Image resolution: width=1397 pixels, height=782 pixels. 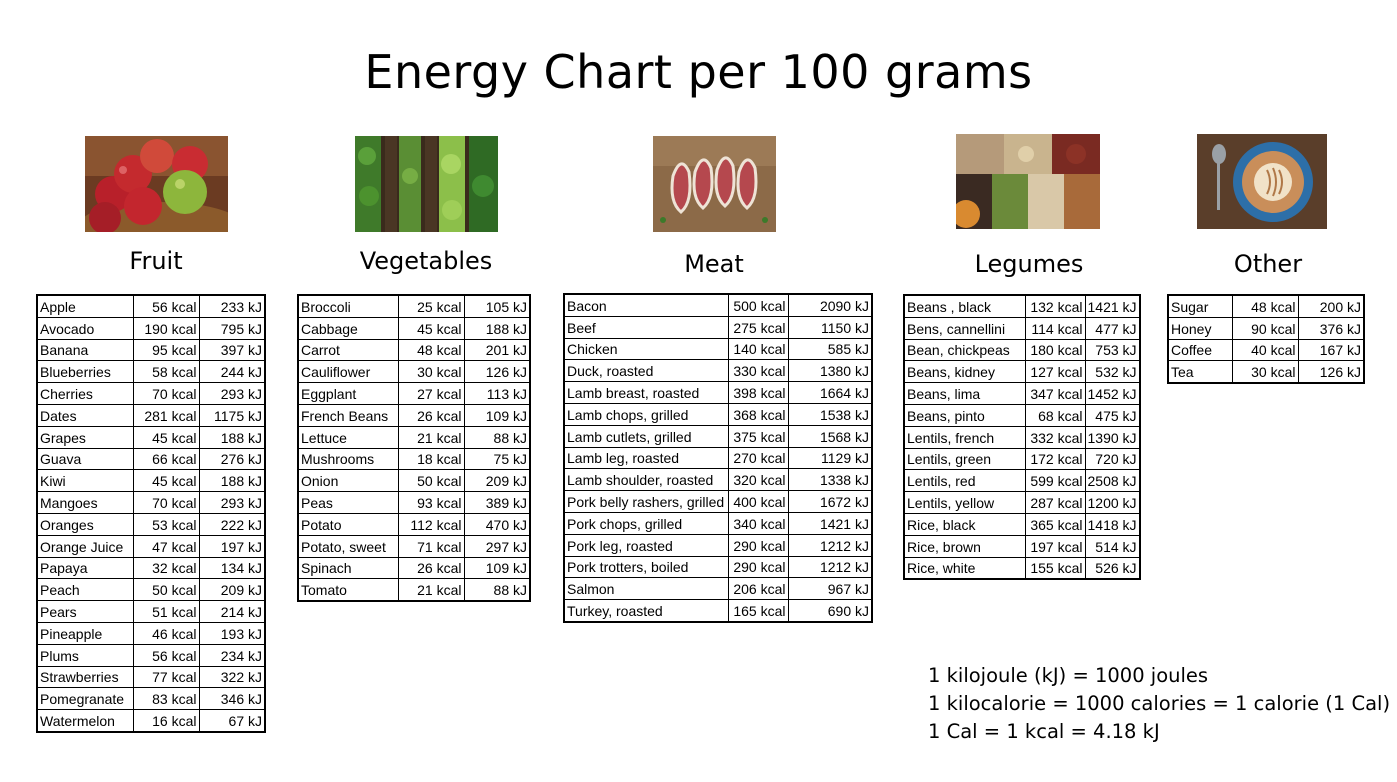 I want to click on table-row: Beans, lima 347 kcal 1452 kJ, so click(x=1022, y=393).